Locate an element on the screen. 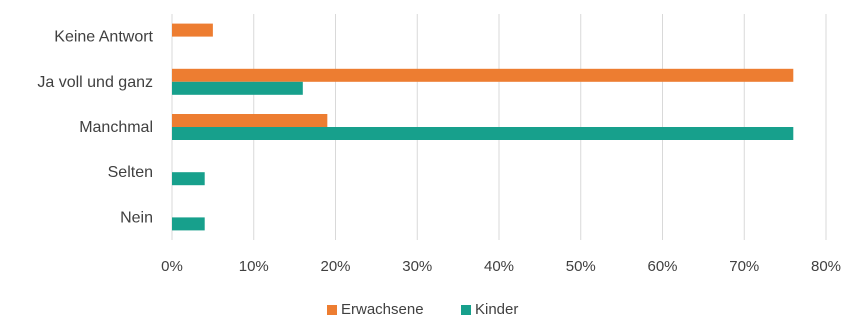 The width and height of the screenshot is (848, 323). x-tick-label: 0% is located at coordinates (172, 266).